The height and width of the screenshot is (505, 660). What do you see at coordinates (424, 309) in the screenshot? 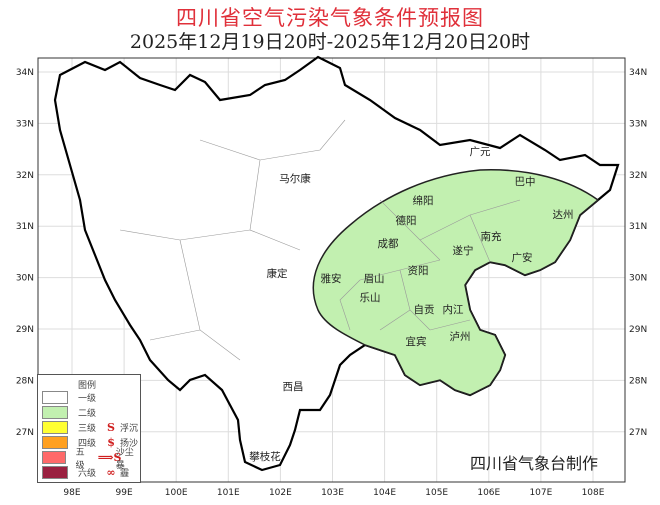
I see `city-label: 自贡` at bounding box center [424, 309].